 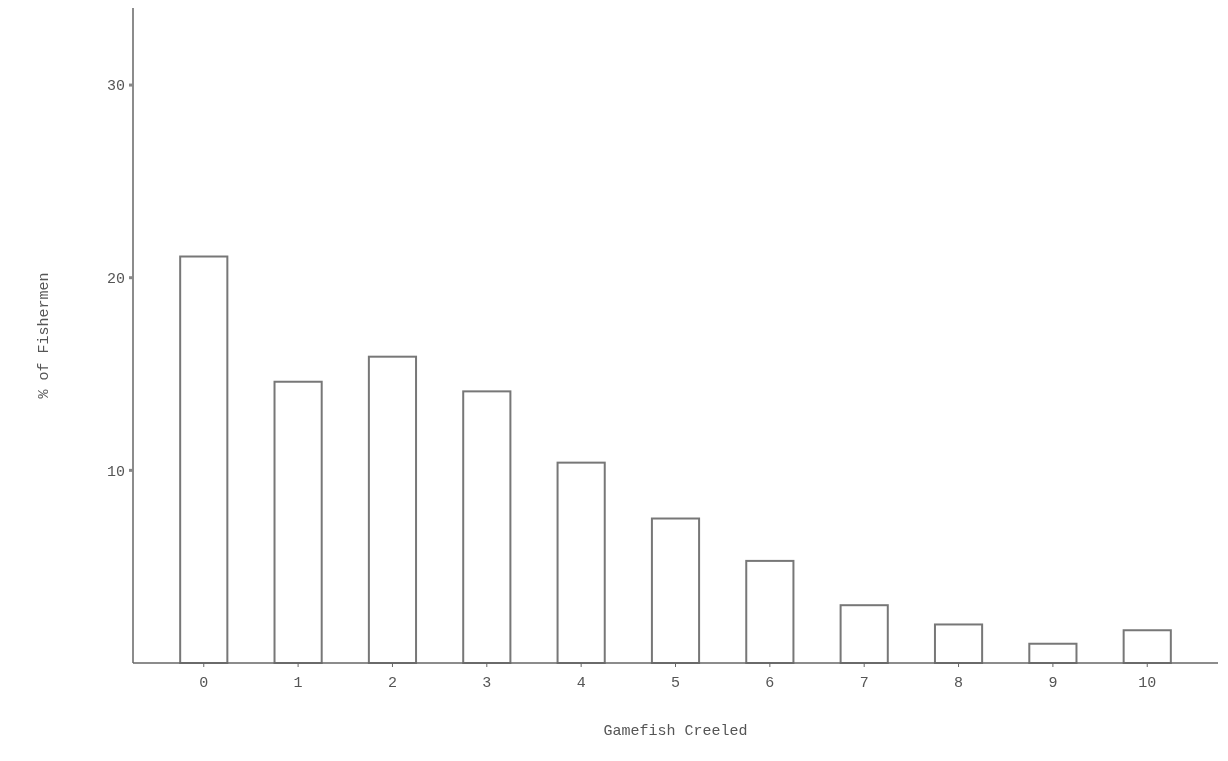 I want to click on y-tick-label: 30, so click(x=115, y=87).